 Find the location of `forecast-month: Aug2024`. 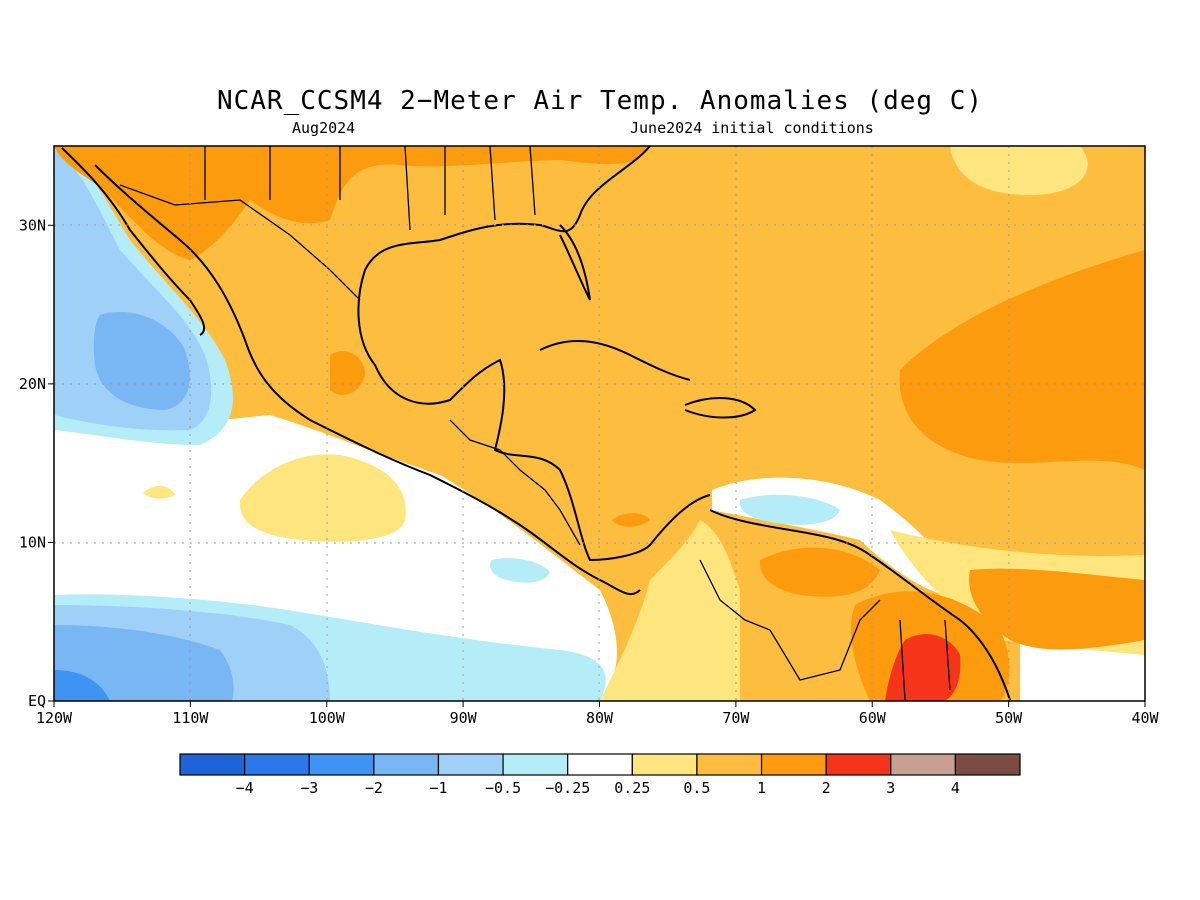

forecast-month: Aug2024 is located at coordinates (324, 128).